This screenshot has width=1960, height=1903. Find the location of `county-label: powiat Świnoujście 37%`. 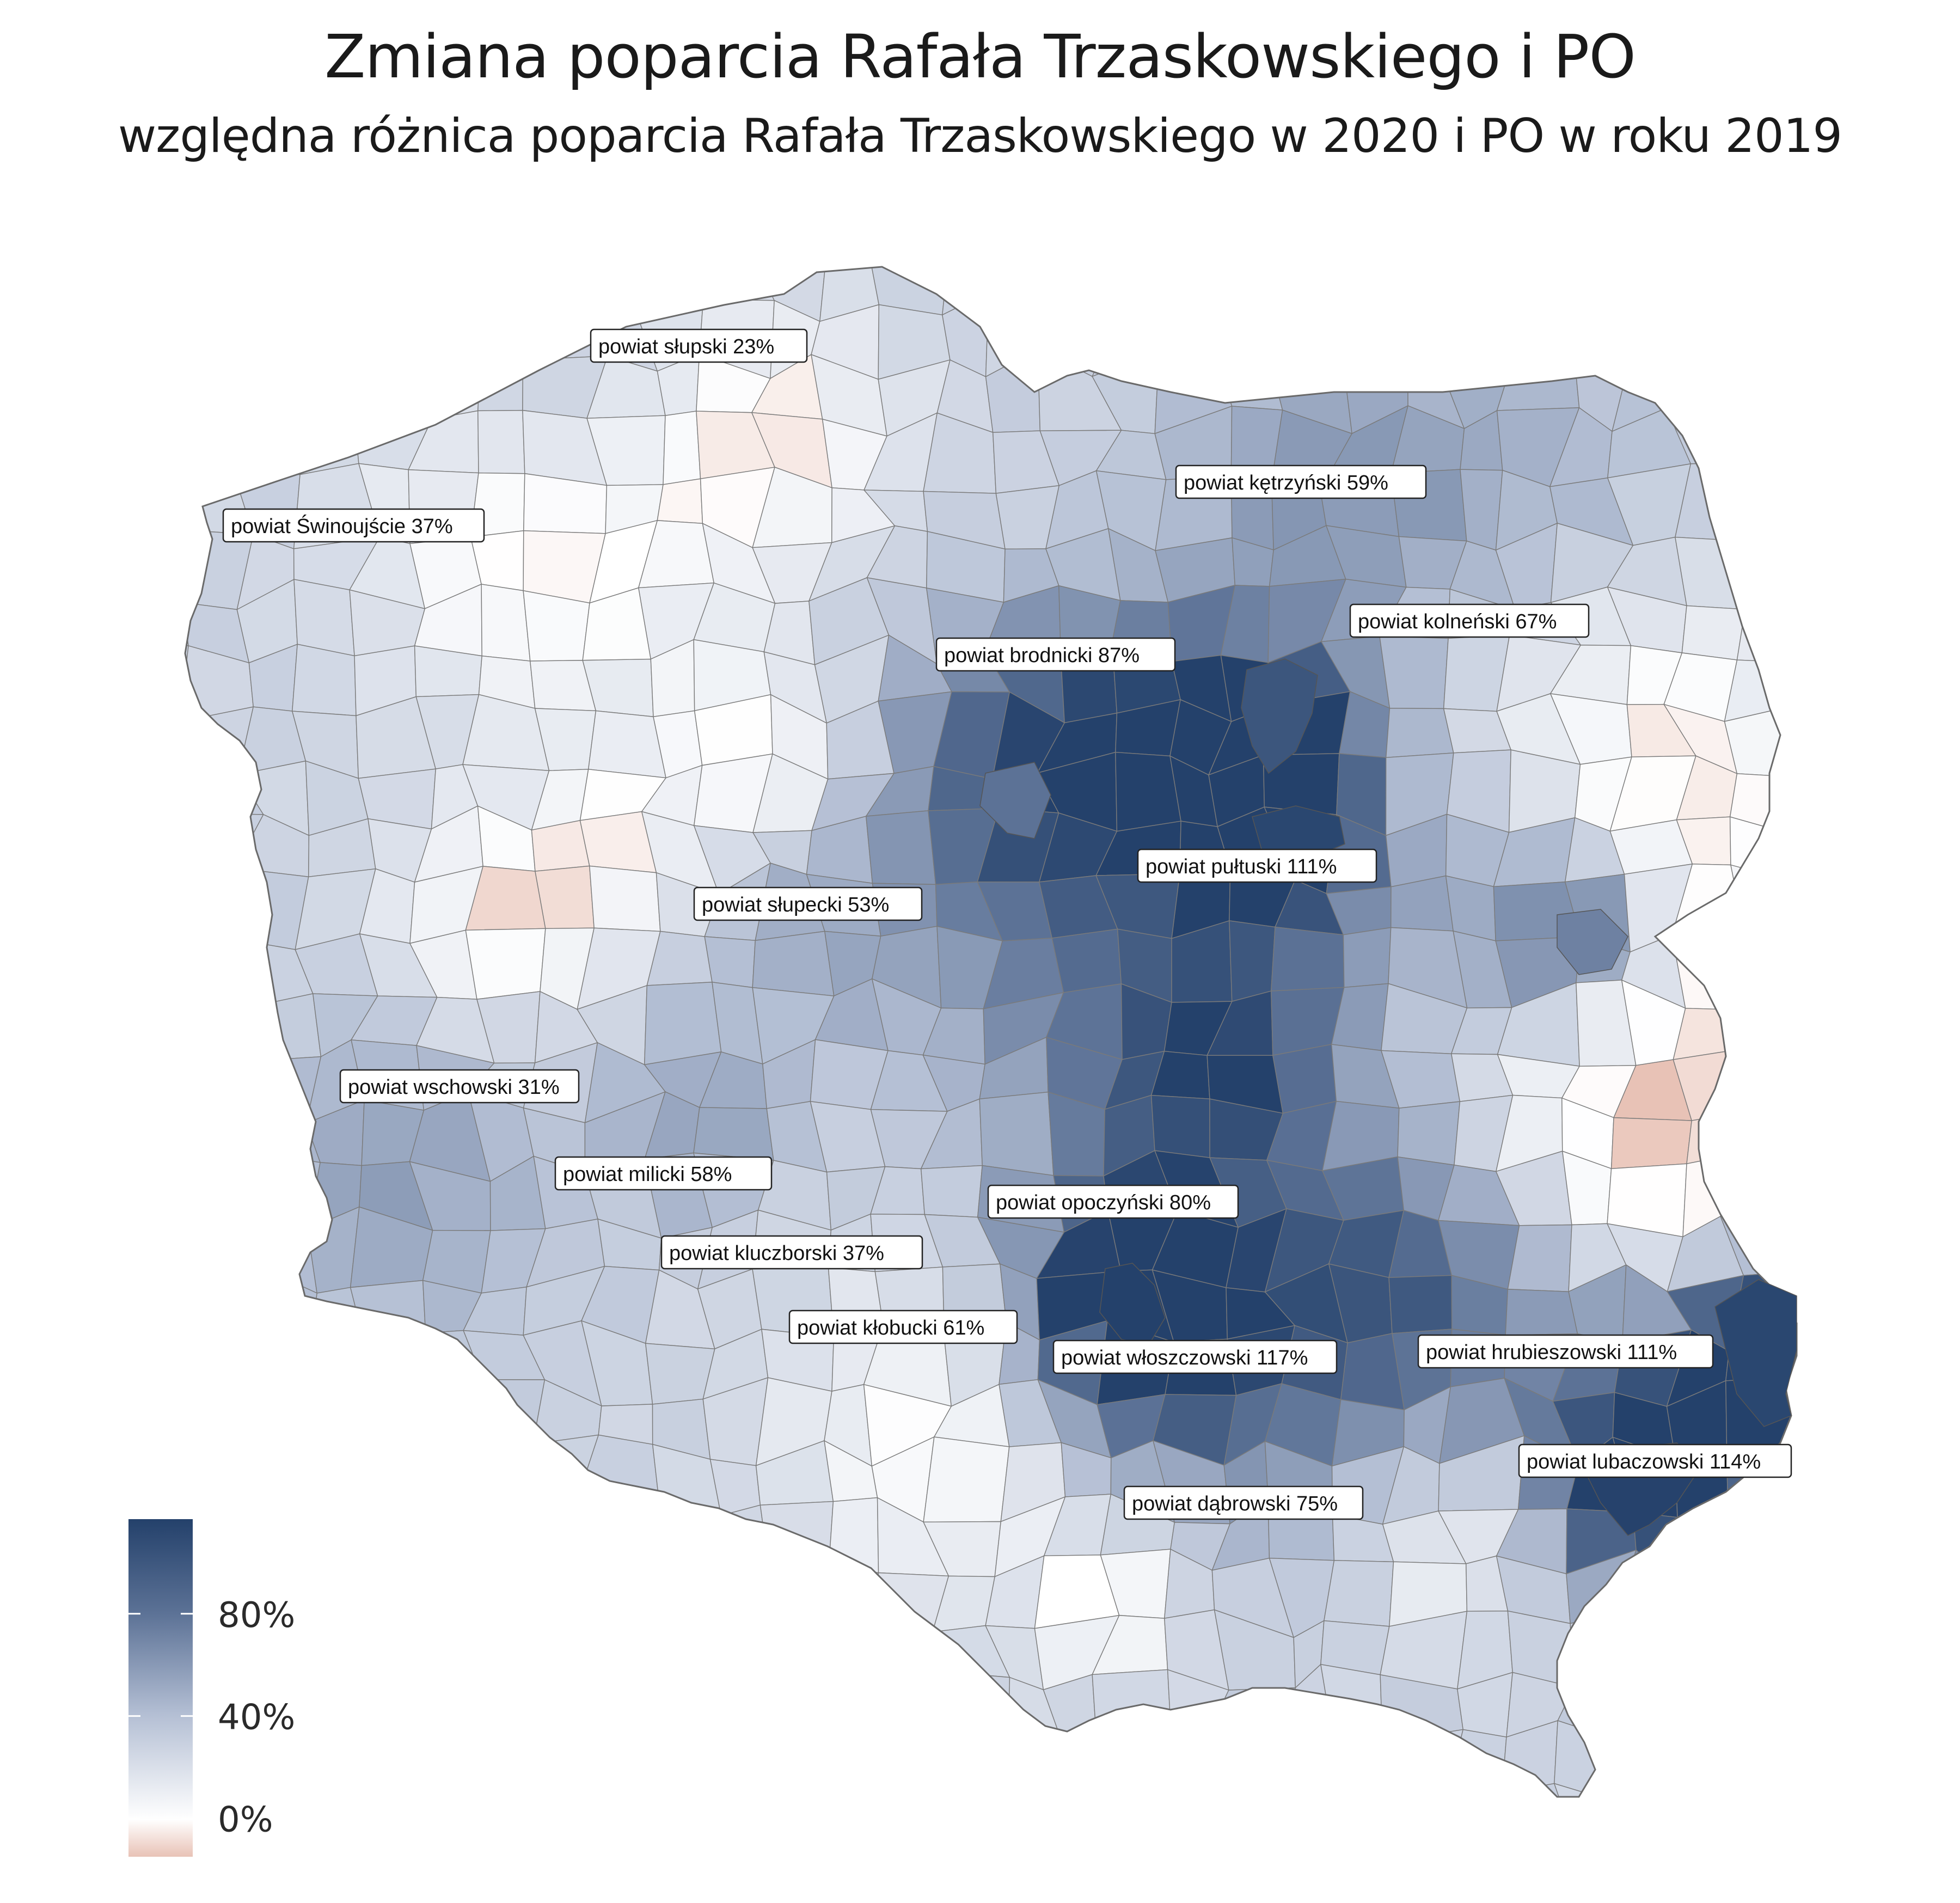

county-label: powiat Świnoujście 37% is located at coordinates (353, 525).